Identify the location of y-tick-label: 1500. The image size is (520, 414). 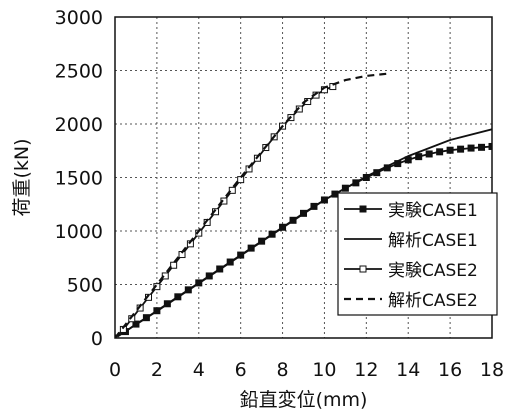
(79, 179).